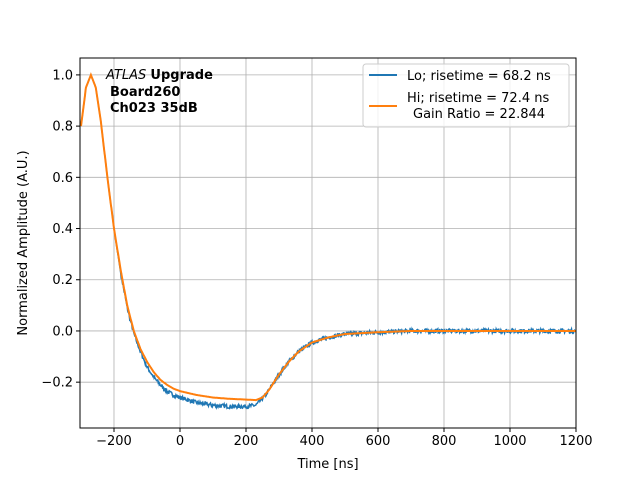  What do you see at coordinates (114, 441) in the screenshot?
I see `x-tick-label: −200` at bounding box center [114, 441].